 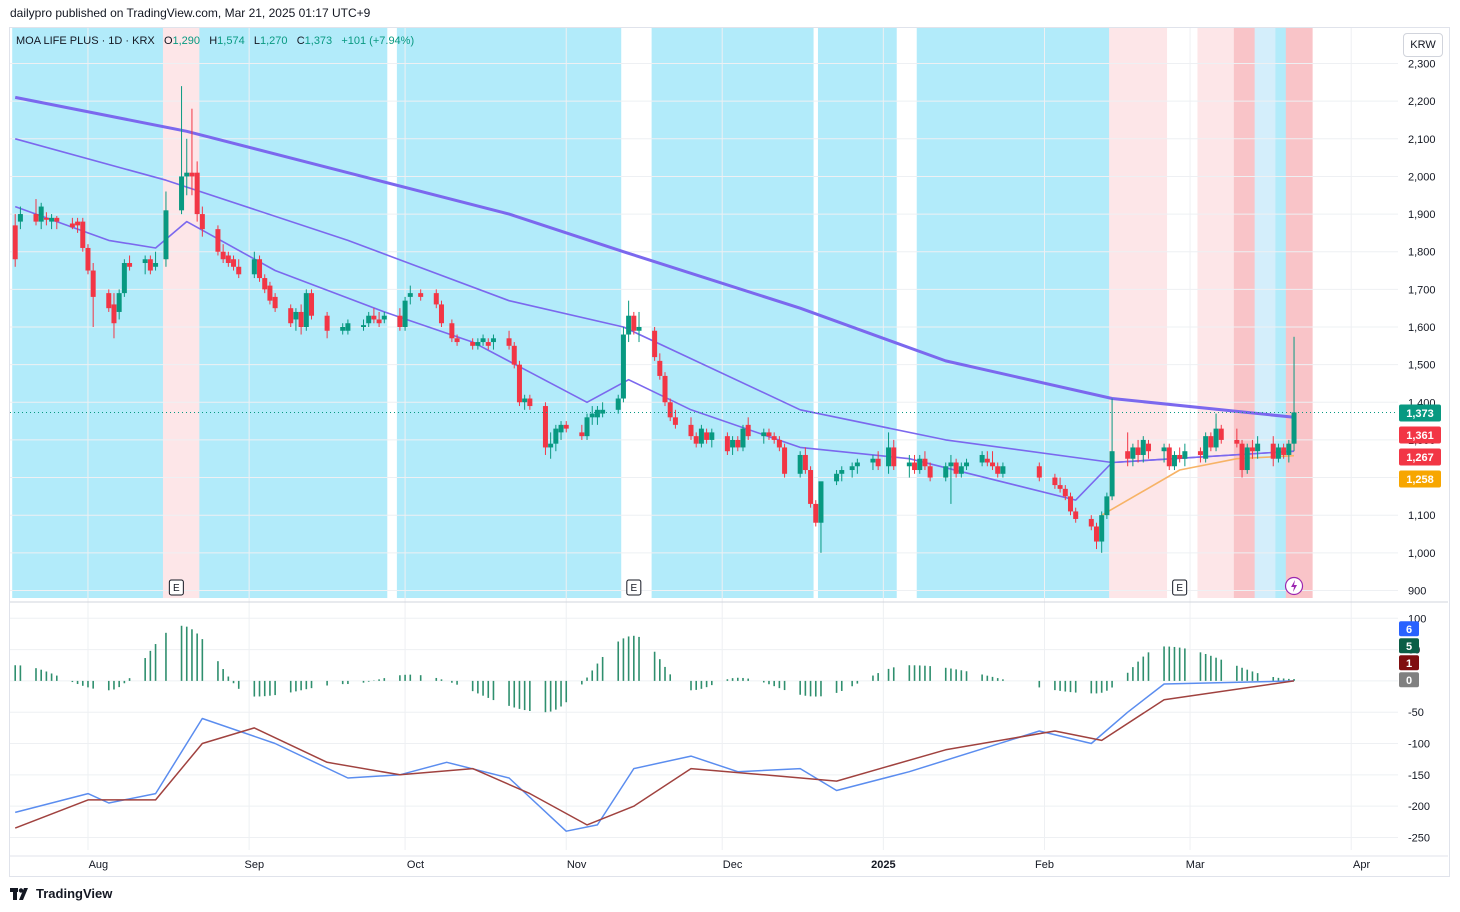 I want to click on price-tag-label: 1,258, so click(x=1420, y=480).